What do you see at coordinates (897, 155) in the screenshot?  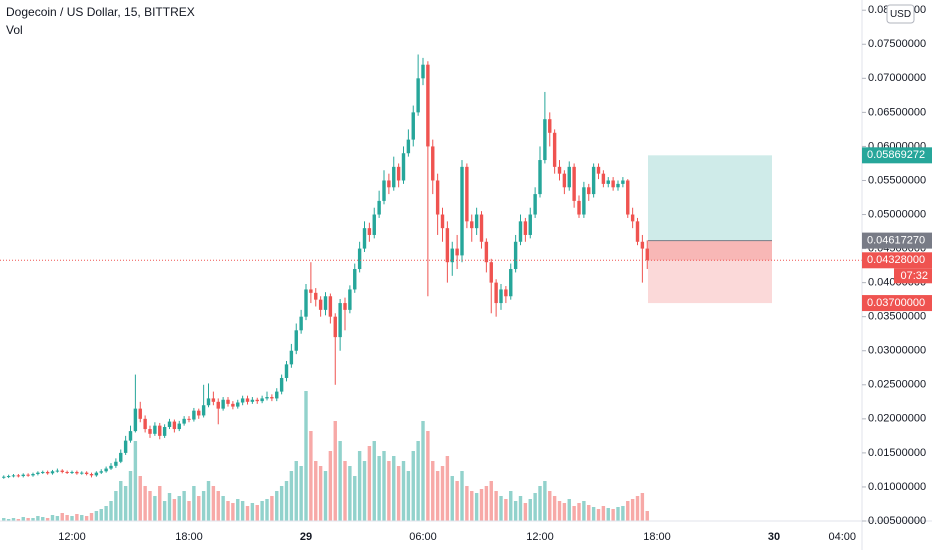 I see `take-profit-tag` at bounding box center [897, 155].